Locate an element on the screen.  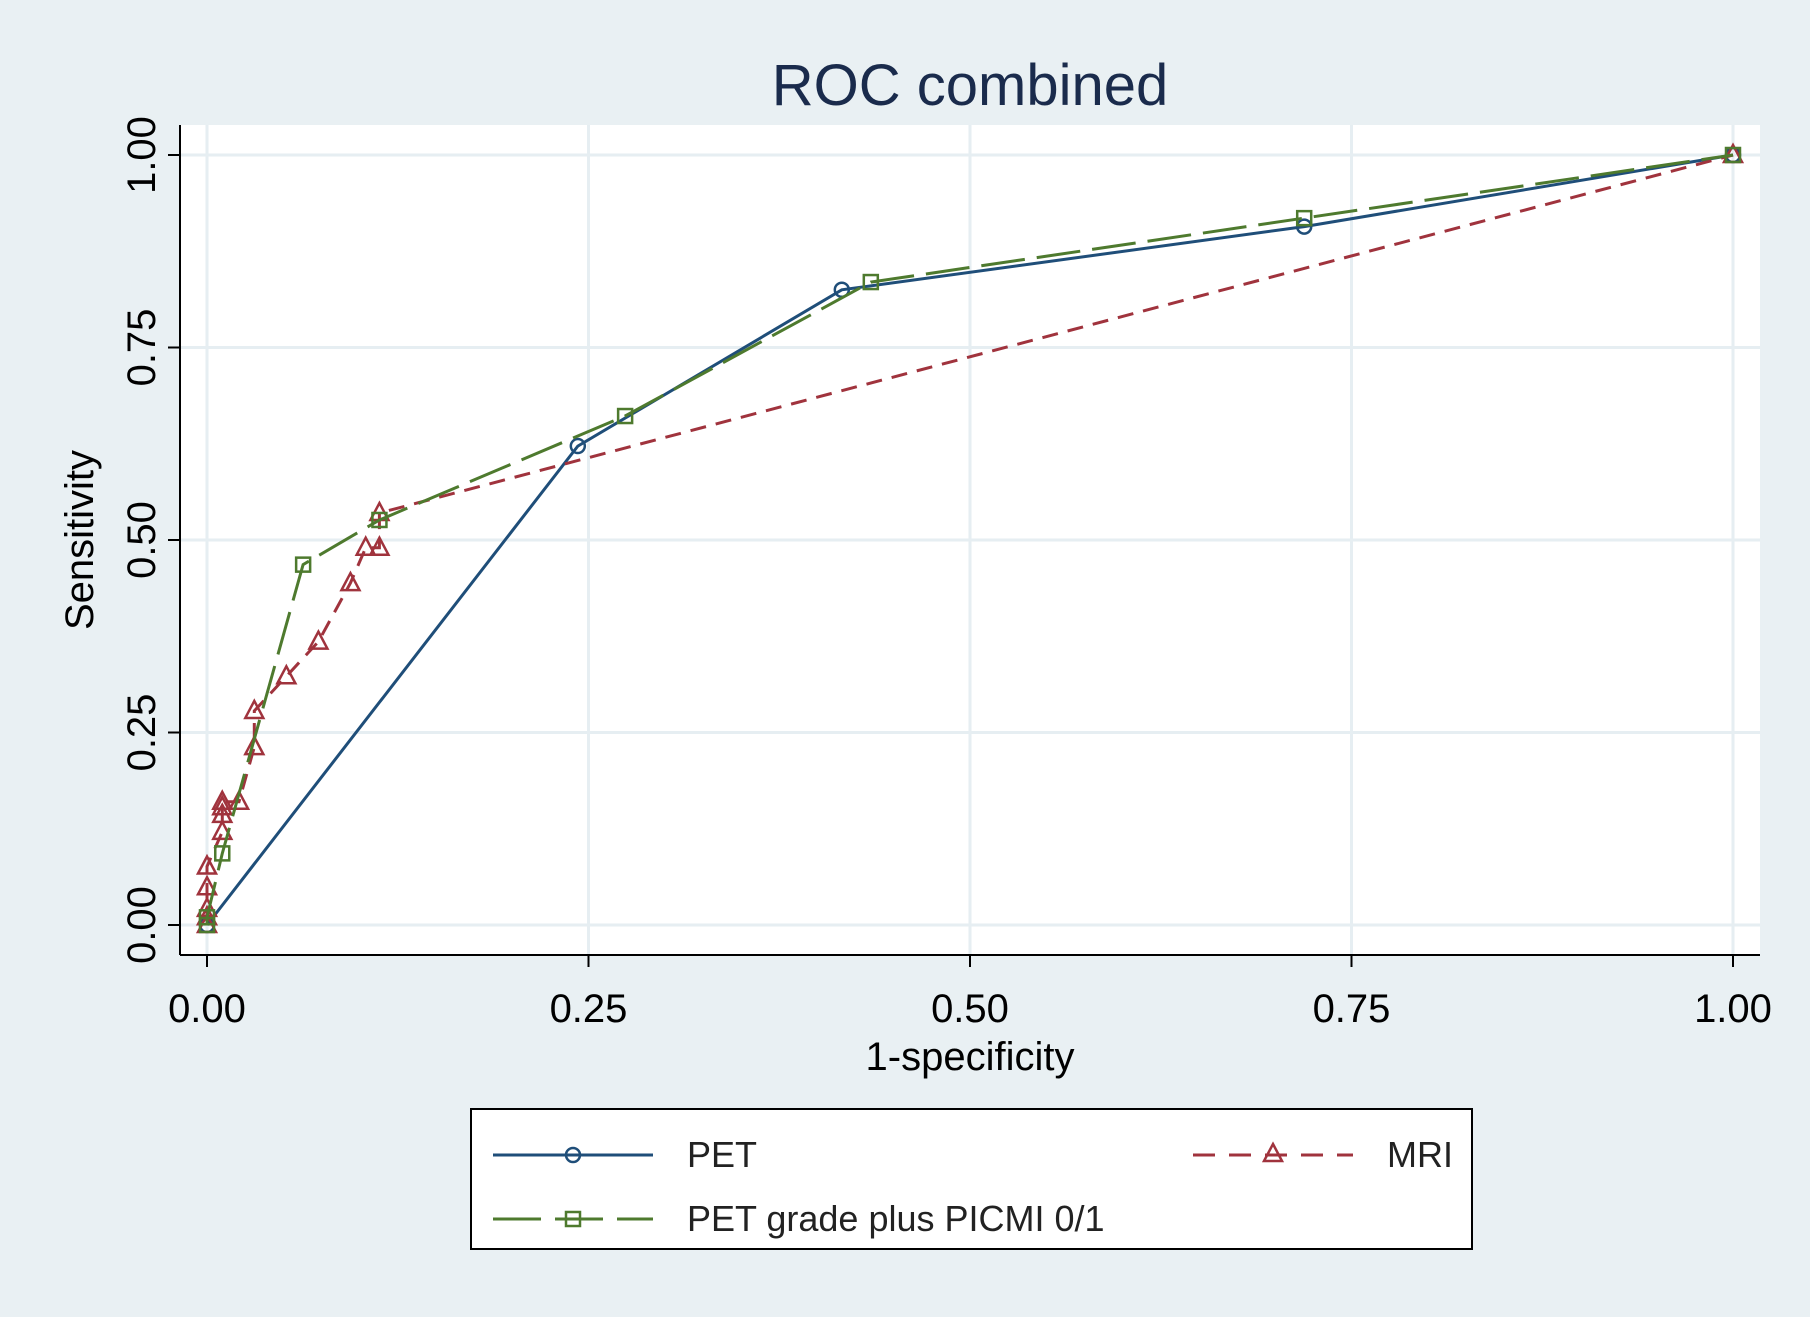
legend-label-pet: PET is located at coordinates (722, 1154).